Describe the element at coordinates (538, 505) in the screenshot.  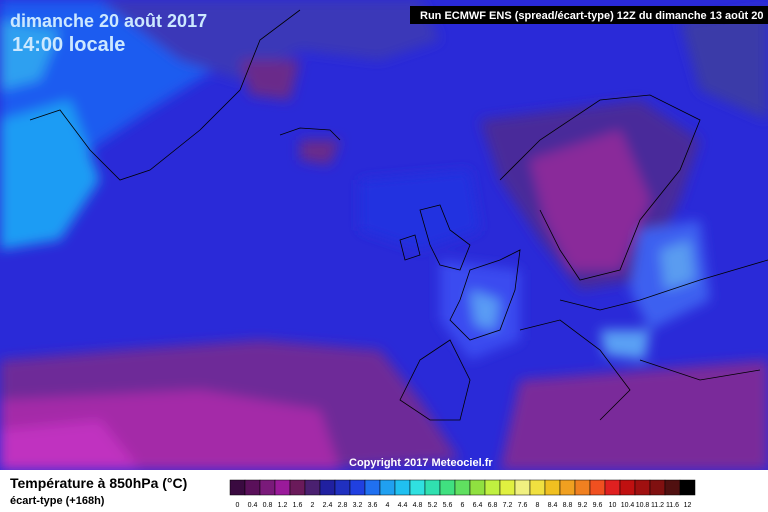
I see `legend-label: 8` at that location.